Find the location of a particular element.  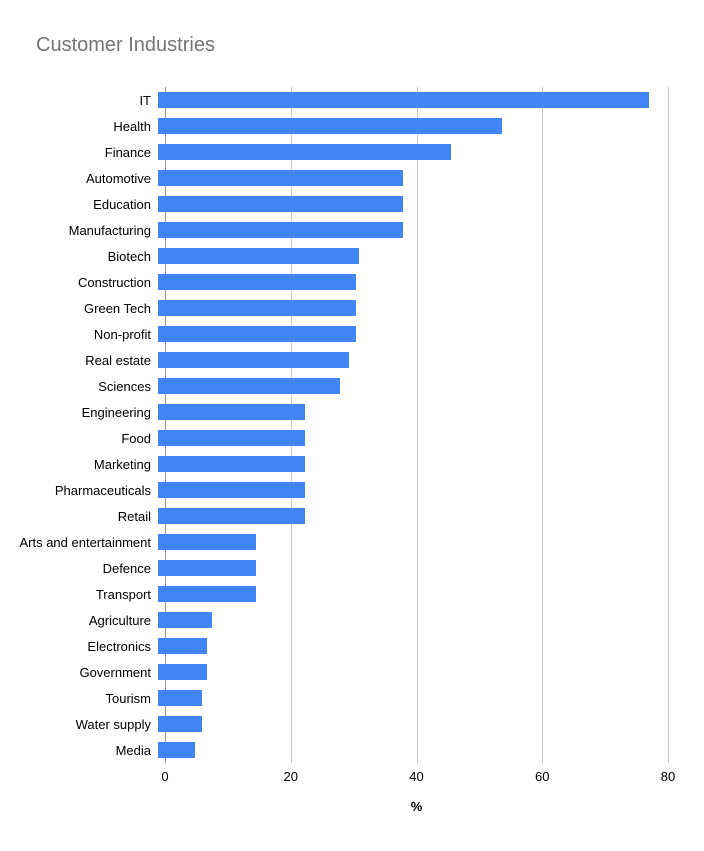

category-label: Government is located at coordinates (115, 672).